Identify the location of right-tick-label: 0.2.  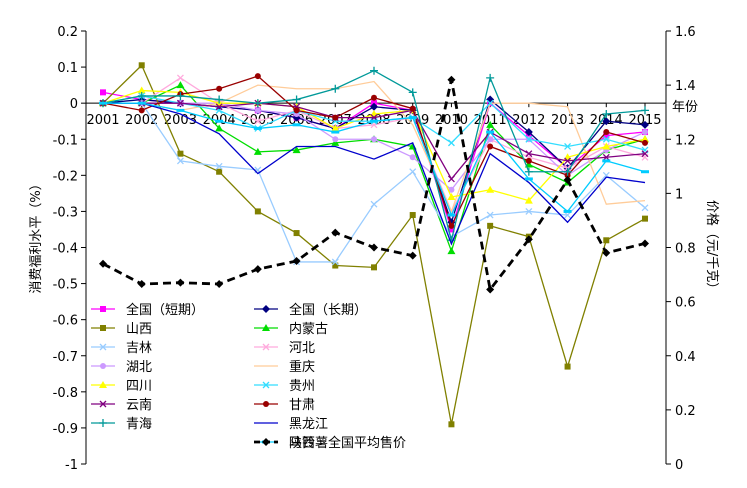
(685, 411).